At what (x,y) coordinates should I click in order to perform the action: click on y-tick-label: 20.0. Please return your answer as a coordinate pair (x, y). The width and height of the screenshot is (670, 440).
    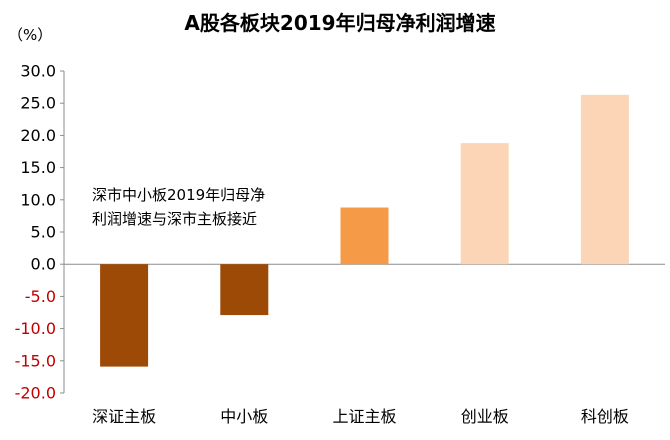
    Looking at the image, I should click on (38, 135).